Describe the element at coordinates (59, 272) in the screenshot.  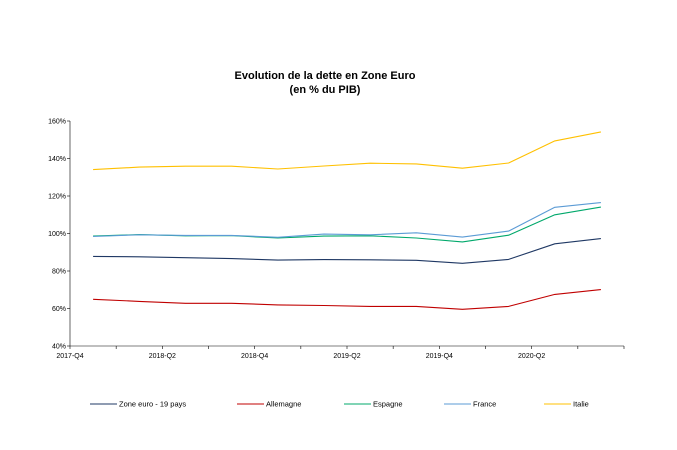
I see `y-tick-label: 80%` at that location.